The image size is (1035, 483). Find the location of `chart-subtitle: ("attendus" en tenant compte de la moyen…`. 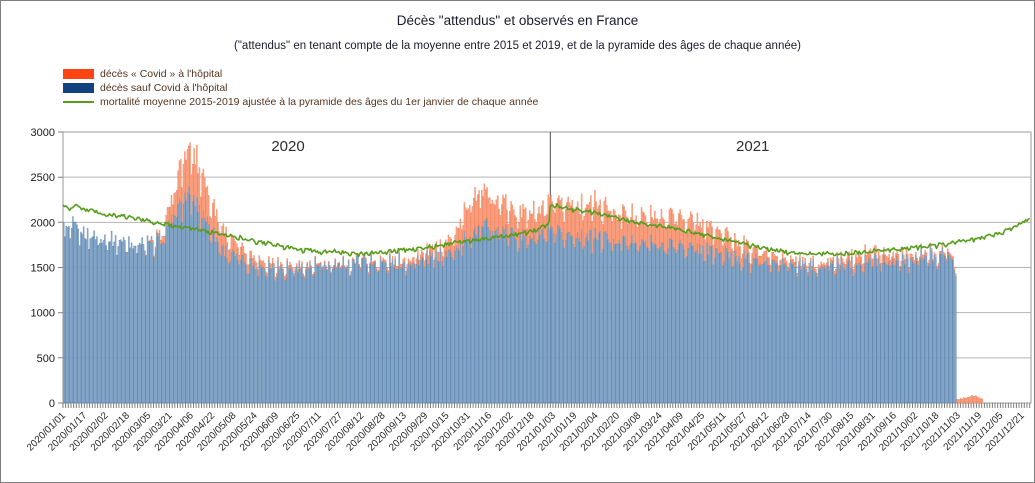

chart-subtitle: ("attendus" en tenant compte de la moyen… is located at coordinates (517, 46).